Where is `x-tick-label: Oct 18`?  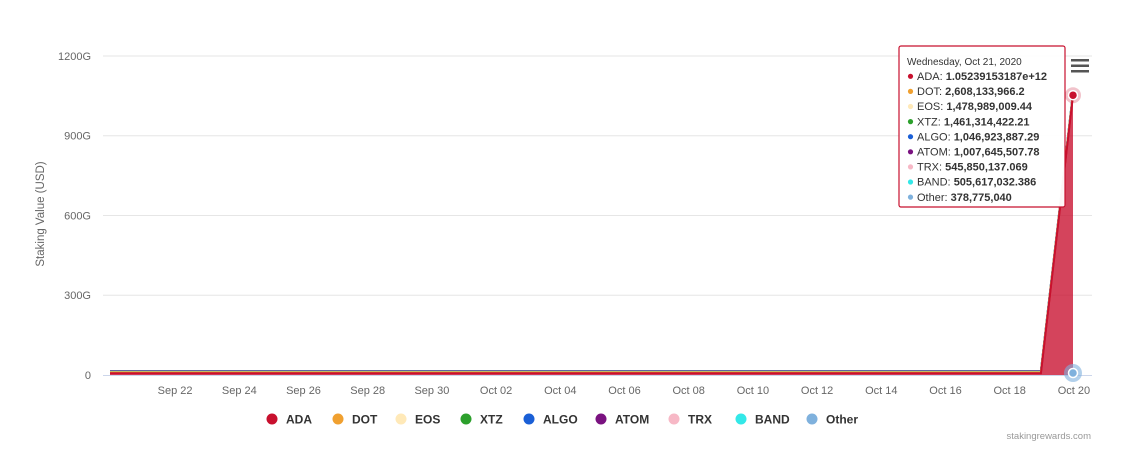
x-tick-label: Oct 18 is located at coordinates (1009, 391).